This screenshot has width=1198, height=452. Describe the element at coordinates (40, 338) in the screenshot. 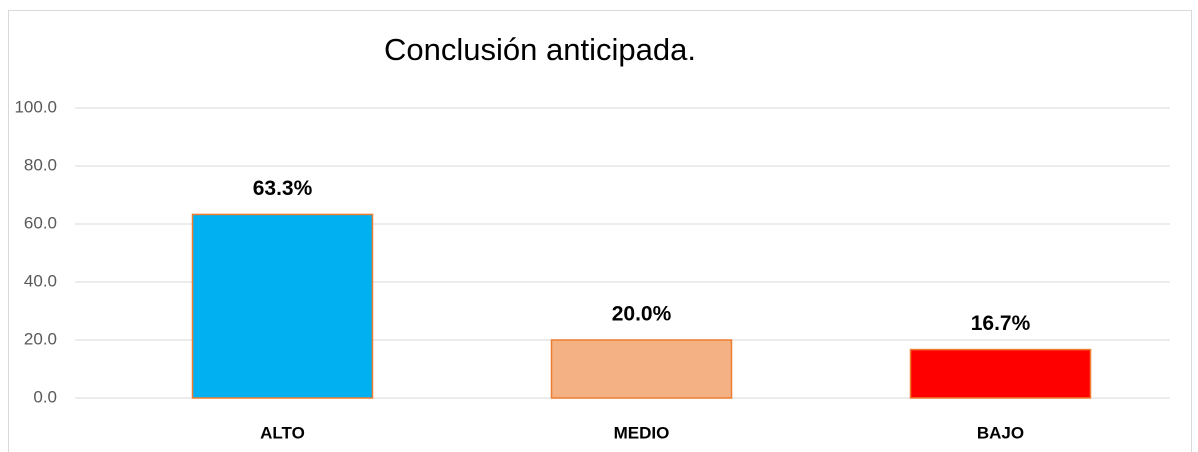

I see `y-tick-label: 20.0` at that location.